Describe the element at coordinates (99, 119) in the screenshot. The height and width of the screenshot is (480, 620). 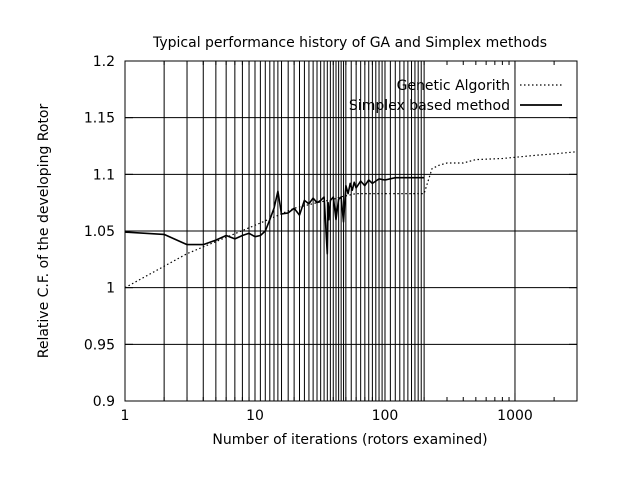
I see `y-tick-label: 1.15` at that location.